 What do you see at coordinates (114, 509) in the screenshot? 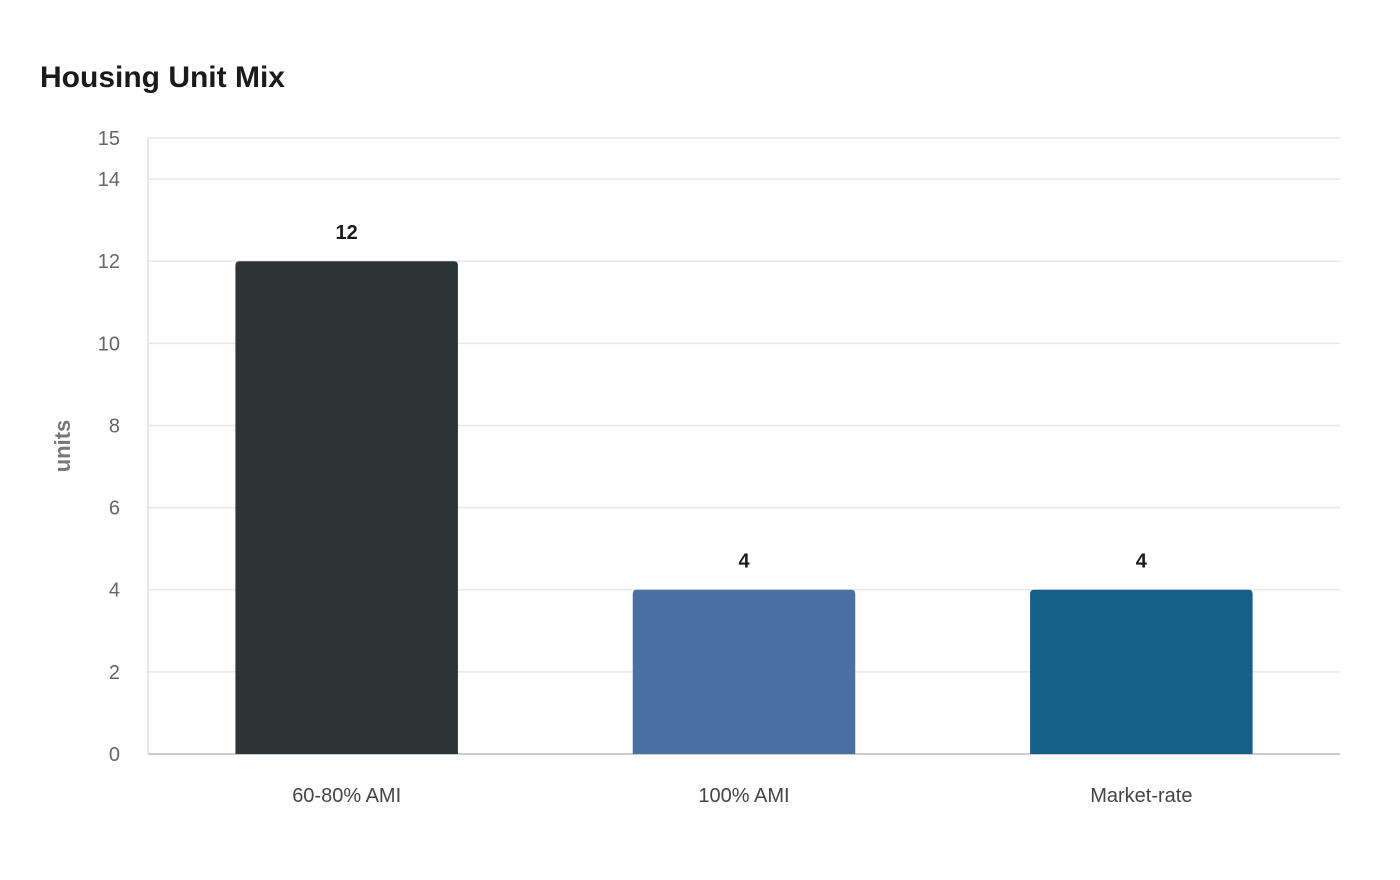
I see `y-tick-label: 6` at bounding box center [114, 509].